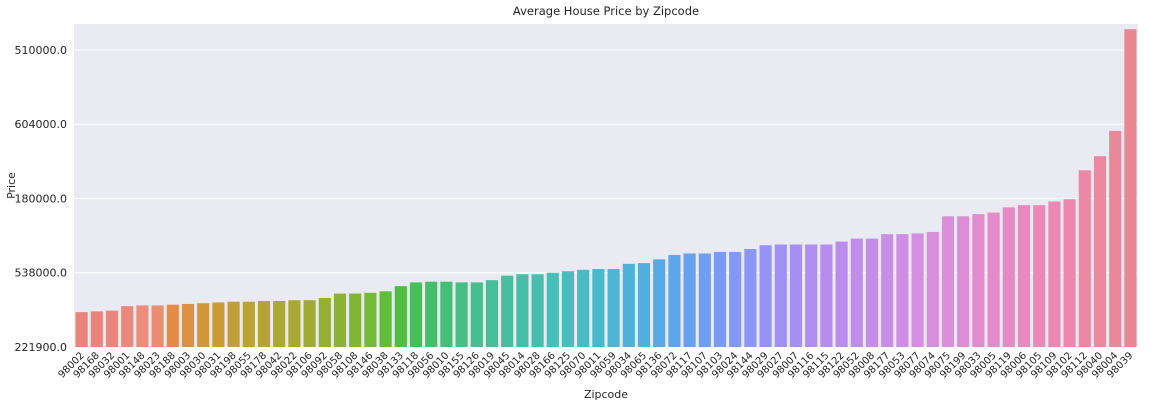 The width and height of the screenshot is (1151, 405). I want to click on y-tick-label: 604000.0, so click(41, 124).